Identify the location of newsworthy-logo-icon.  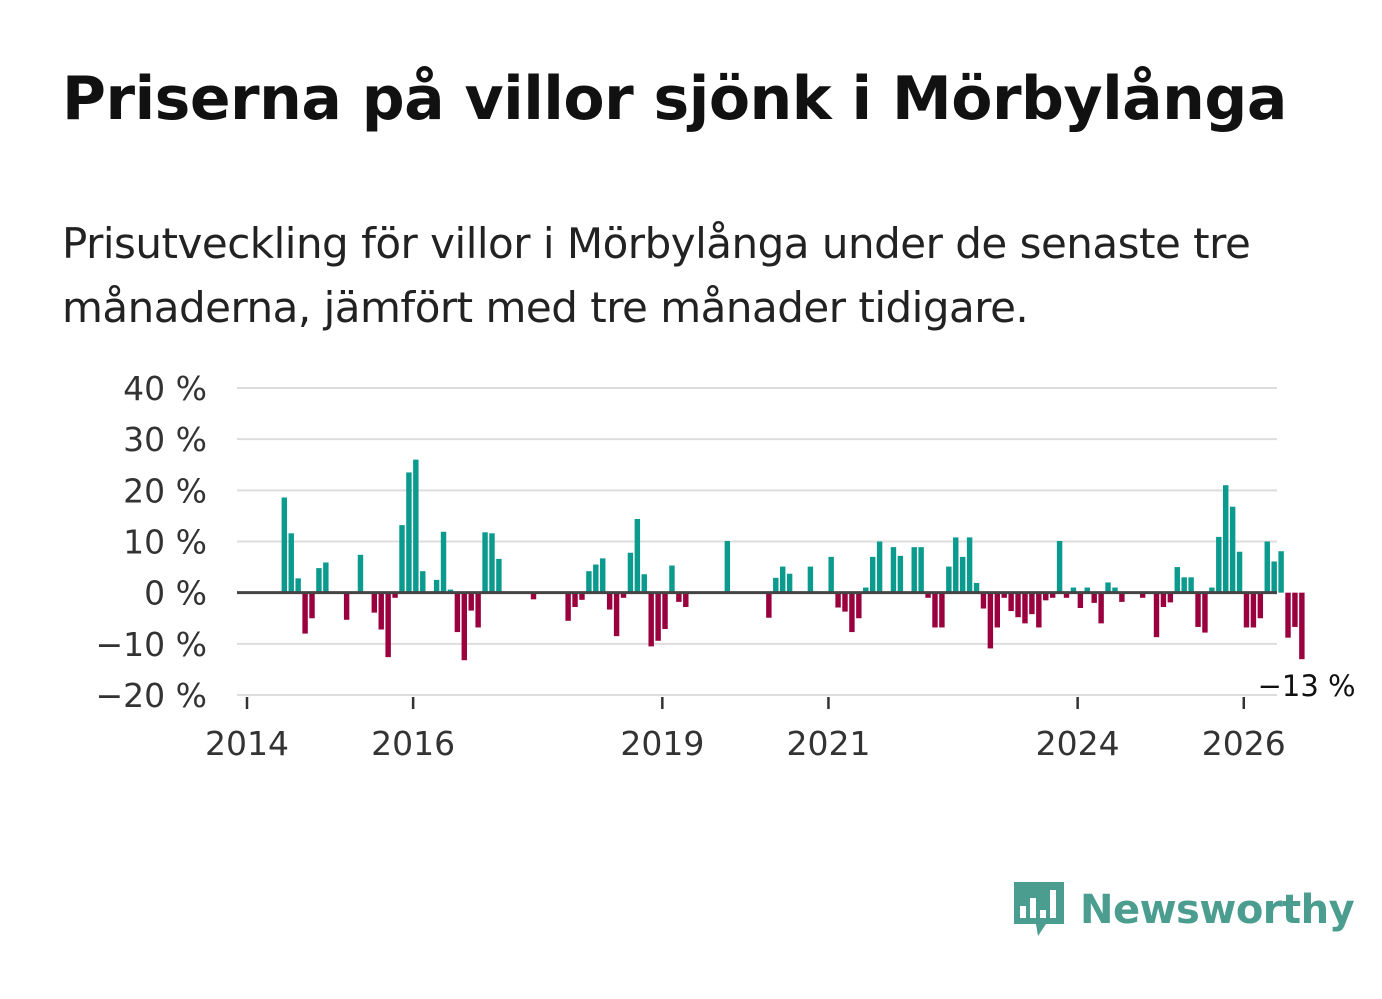
(1039, 909).